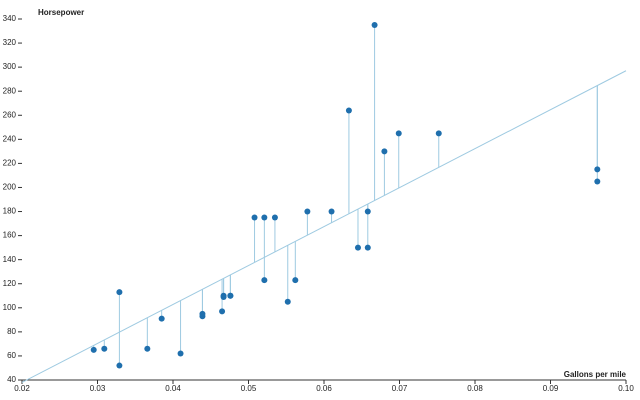 The image size is (640, 400). Describe the element at coordinates (400, 388) in the screenshot. I see `x-tick-label: 0.07` at that location.